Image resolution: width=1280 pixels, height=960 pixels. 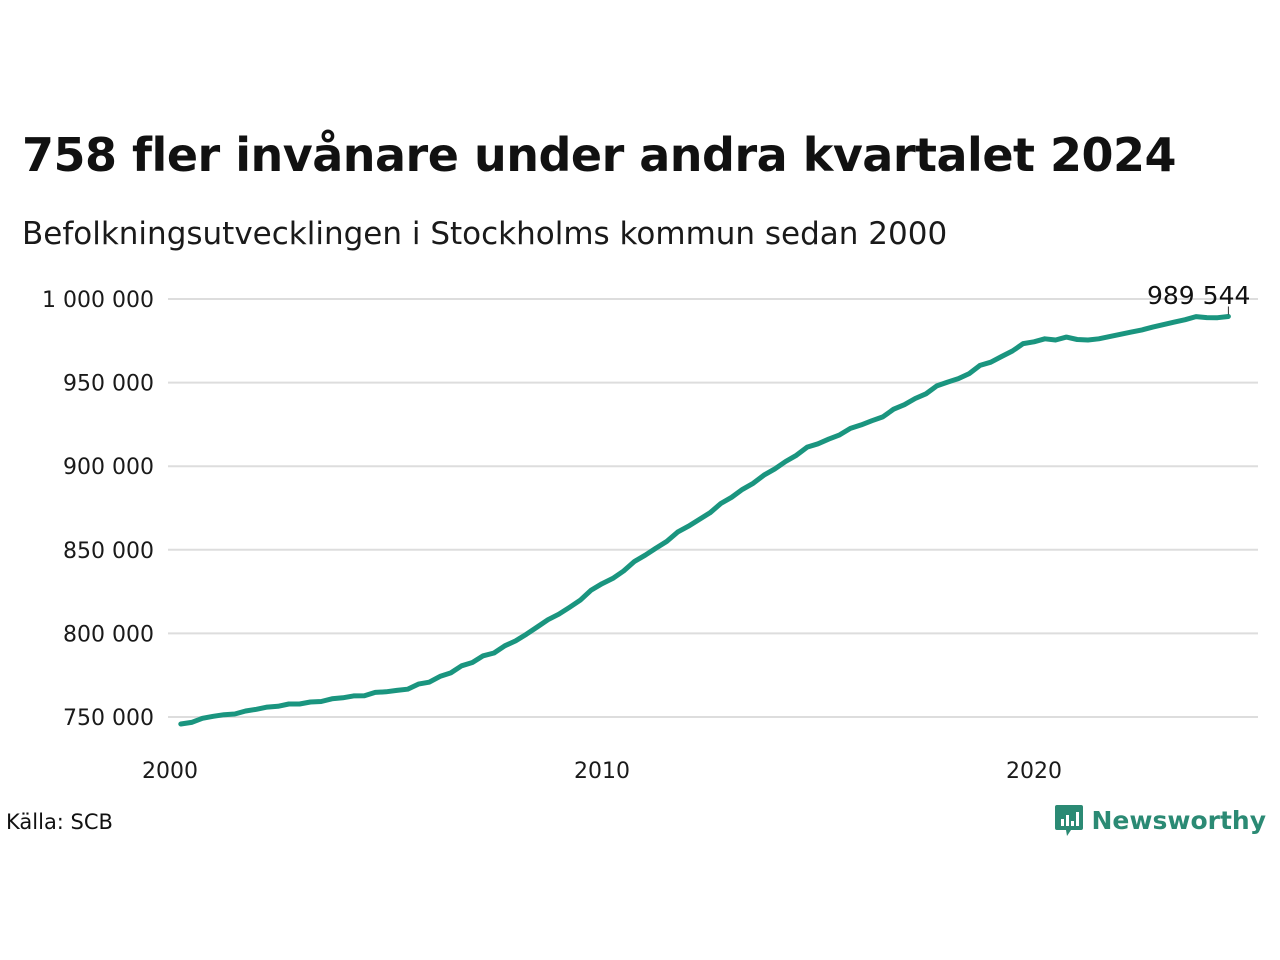 I want to click on end-label-layer: 989 544, so click(x=1198, y=298).